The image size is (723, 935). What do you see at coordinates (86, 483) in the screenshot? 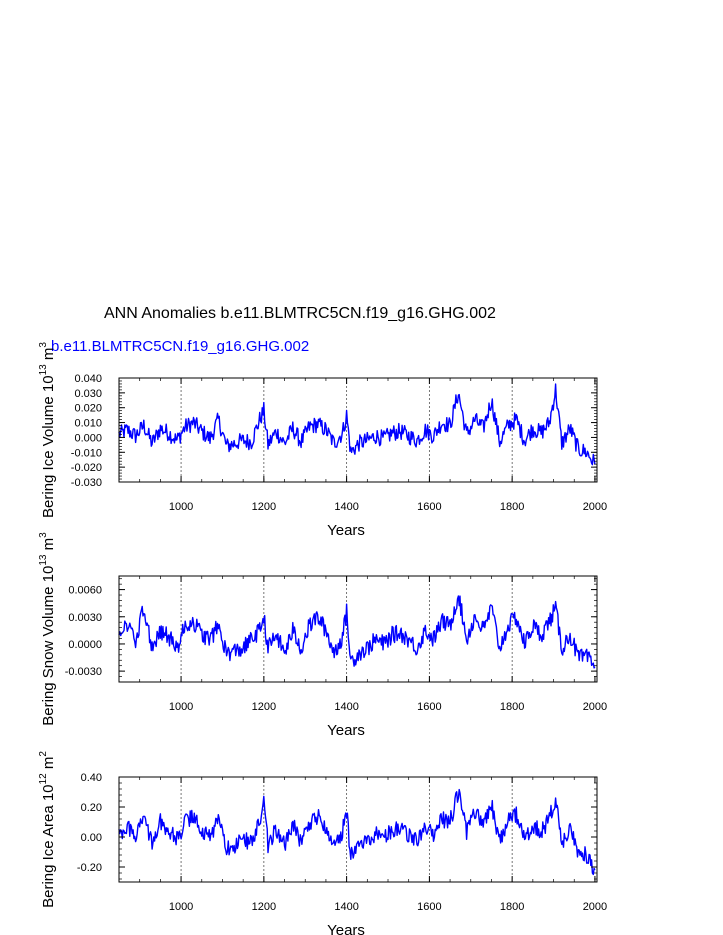
I see `y-tick-label: -0.030` at bounding box center [86, 483].